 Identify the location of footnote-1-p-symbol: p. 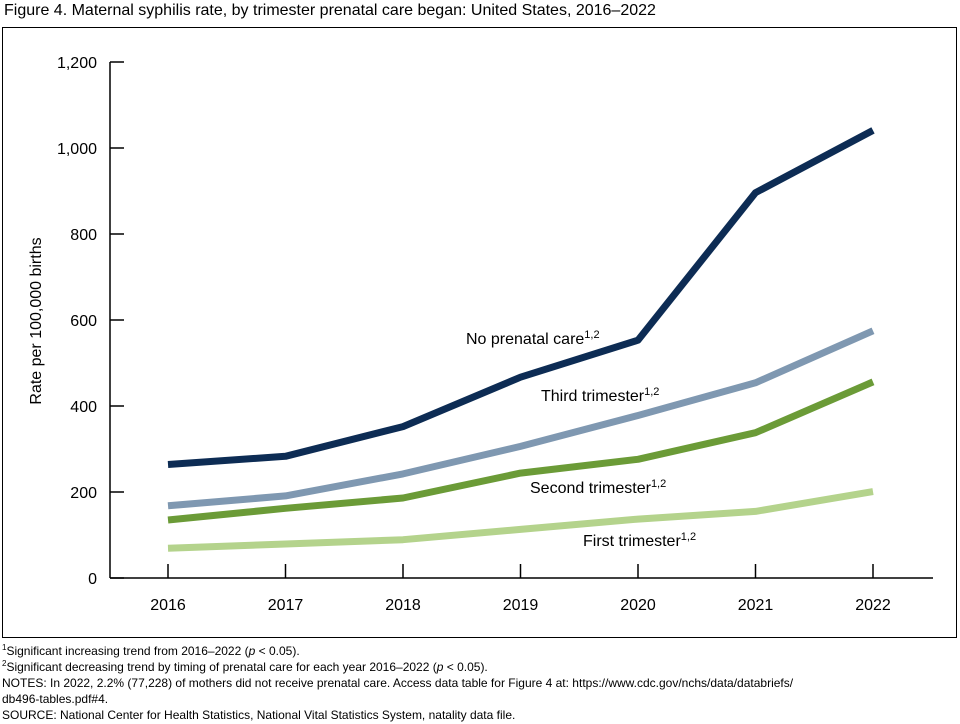
(252, 651).